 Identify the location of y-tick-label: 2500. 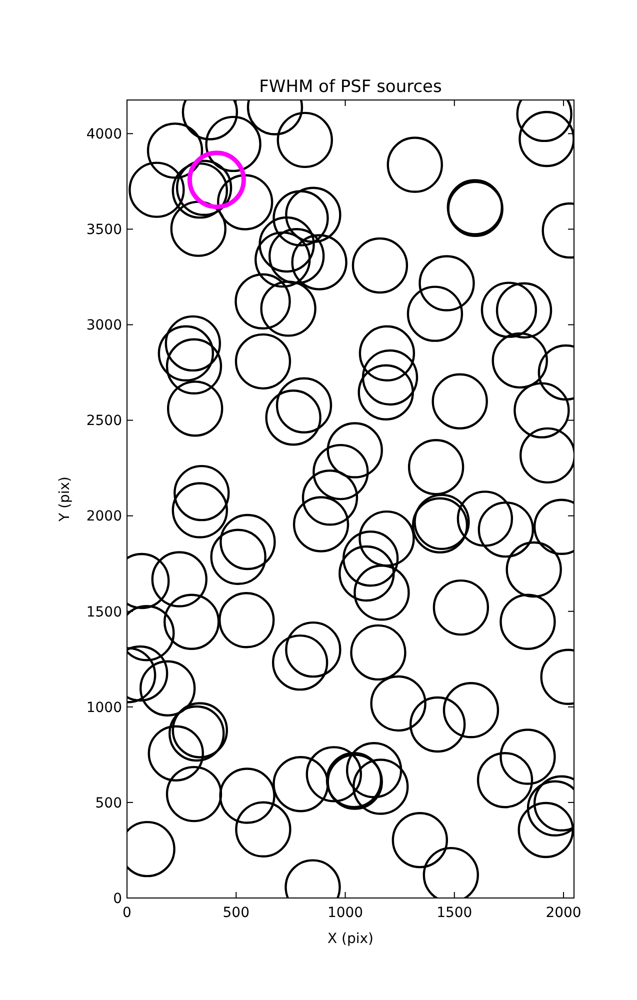
(104, 421).